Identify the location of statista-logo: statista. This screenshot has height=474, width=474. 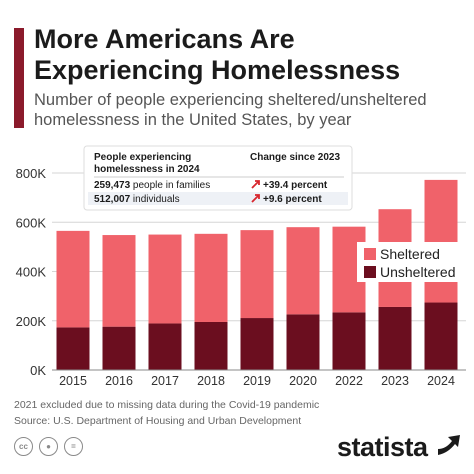
(382, 447).